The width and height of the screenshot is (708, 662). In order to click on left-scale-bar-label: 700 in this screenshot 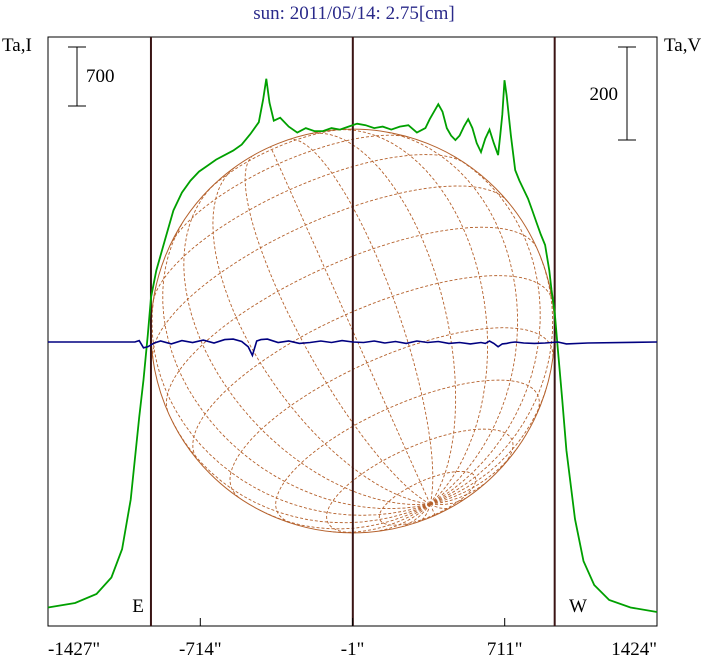, I will do `click(100, 76)`.